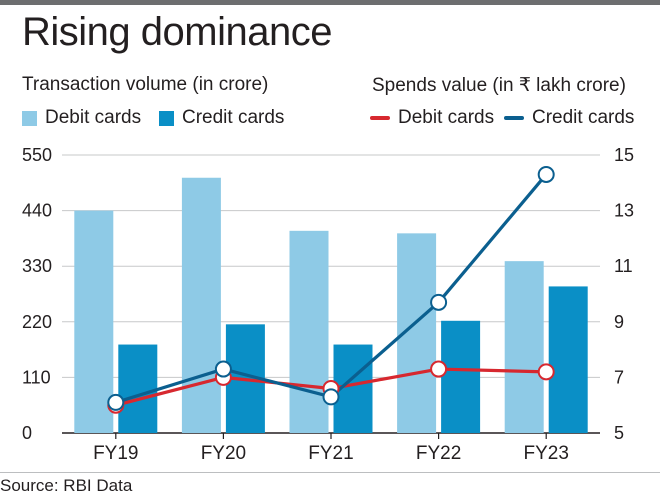  What do you see at coordinates (29, 118) in the screenshot?
I see `legend-swatch-debit-bar` at bounding box center [29, 118].